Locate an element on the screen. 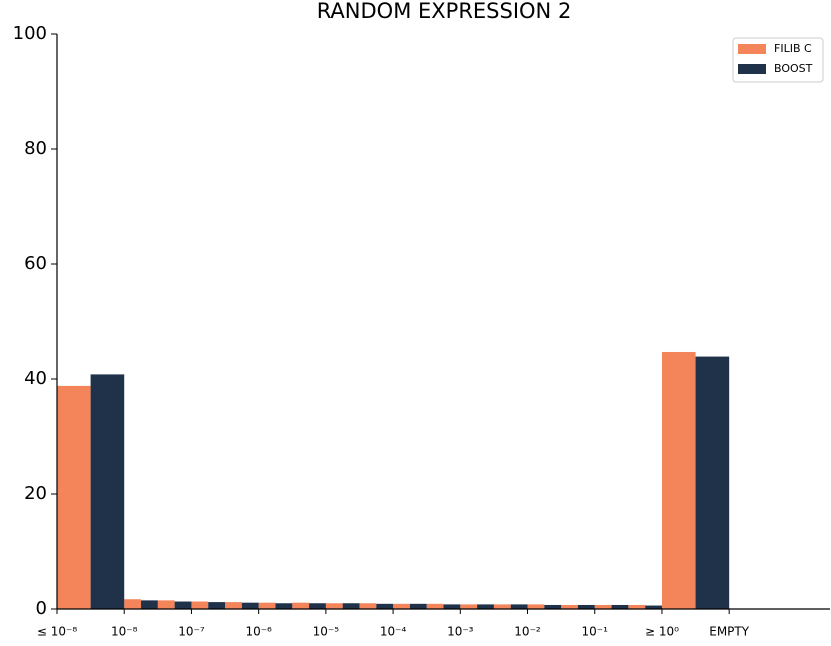 This screenshot has height=646, width=831. x-tick-label: ≤ 10⁻⁸ is located at coordinates (57, 632).